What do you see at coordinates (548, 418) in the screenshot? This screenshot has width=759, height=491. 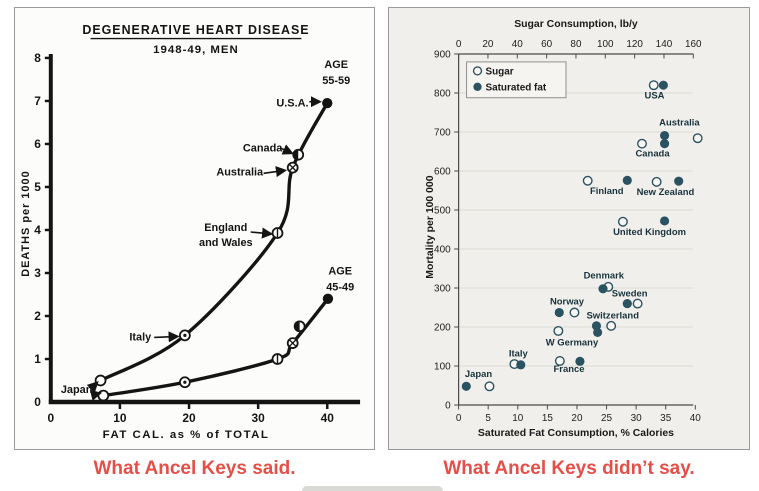 I see `bottom-x-tick: 15` at bounding box center [548, 418].